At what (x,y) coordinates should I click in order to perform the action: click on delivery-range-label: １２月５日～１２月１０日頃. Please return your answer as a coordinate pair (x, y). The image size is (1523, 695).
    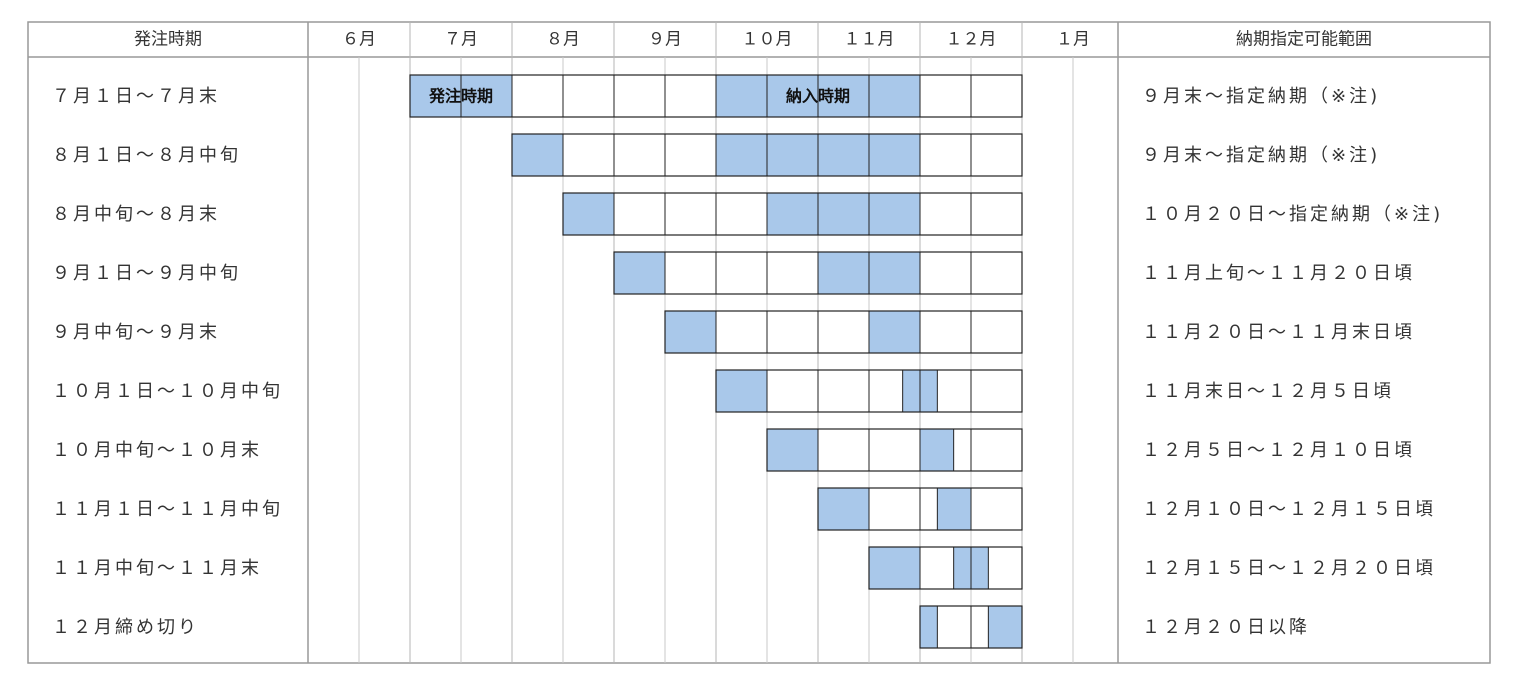
    Looking at the image, I should click on (1278, 450).